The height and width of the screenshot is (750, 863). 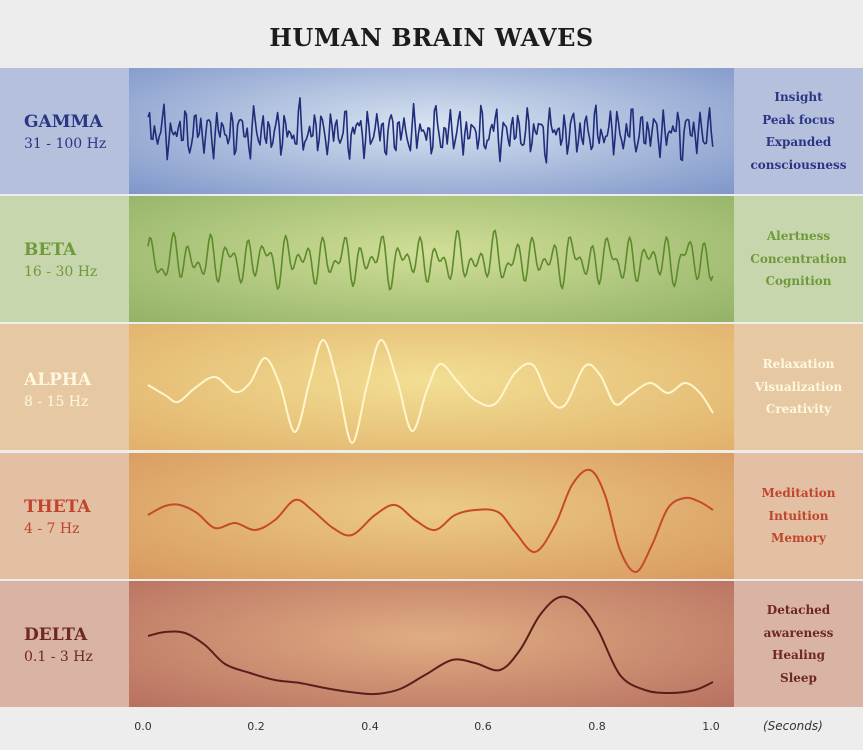 I want to click on x-axis-tick: 1.0, so click(x=711, y=726).